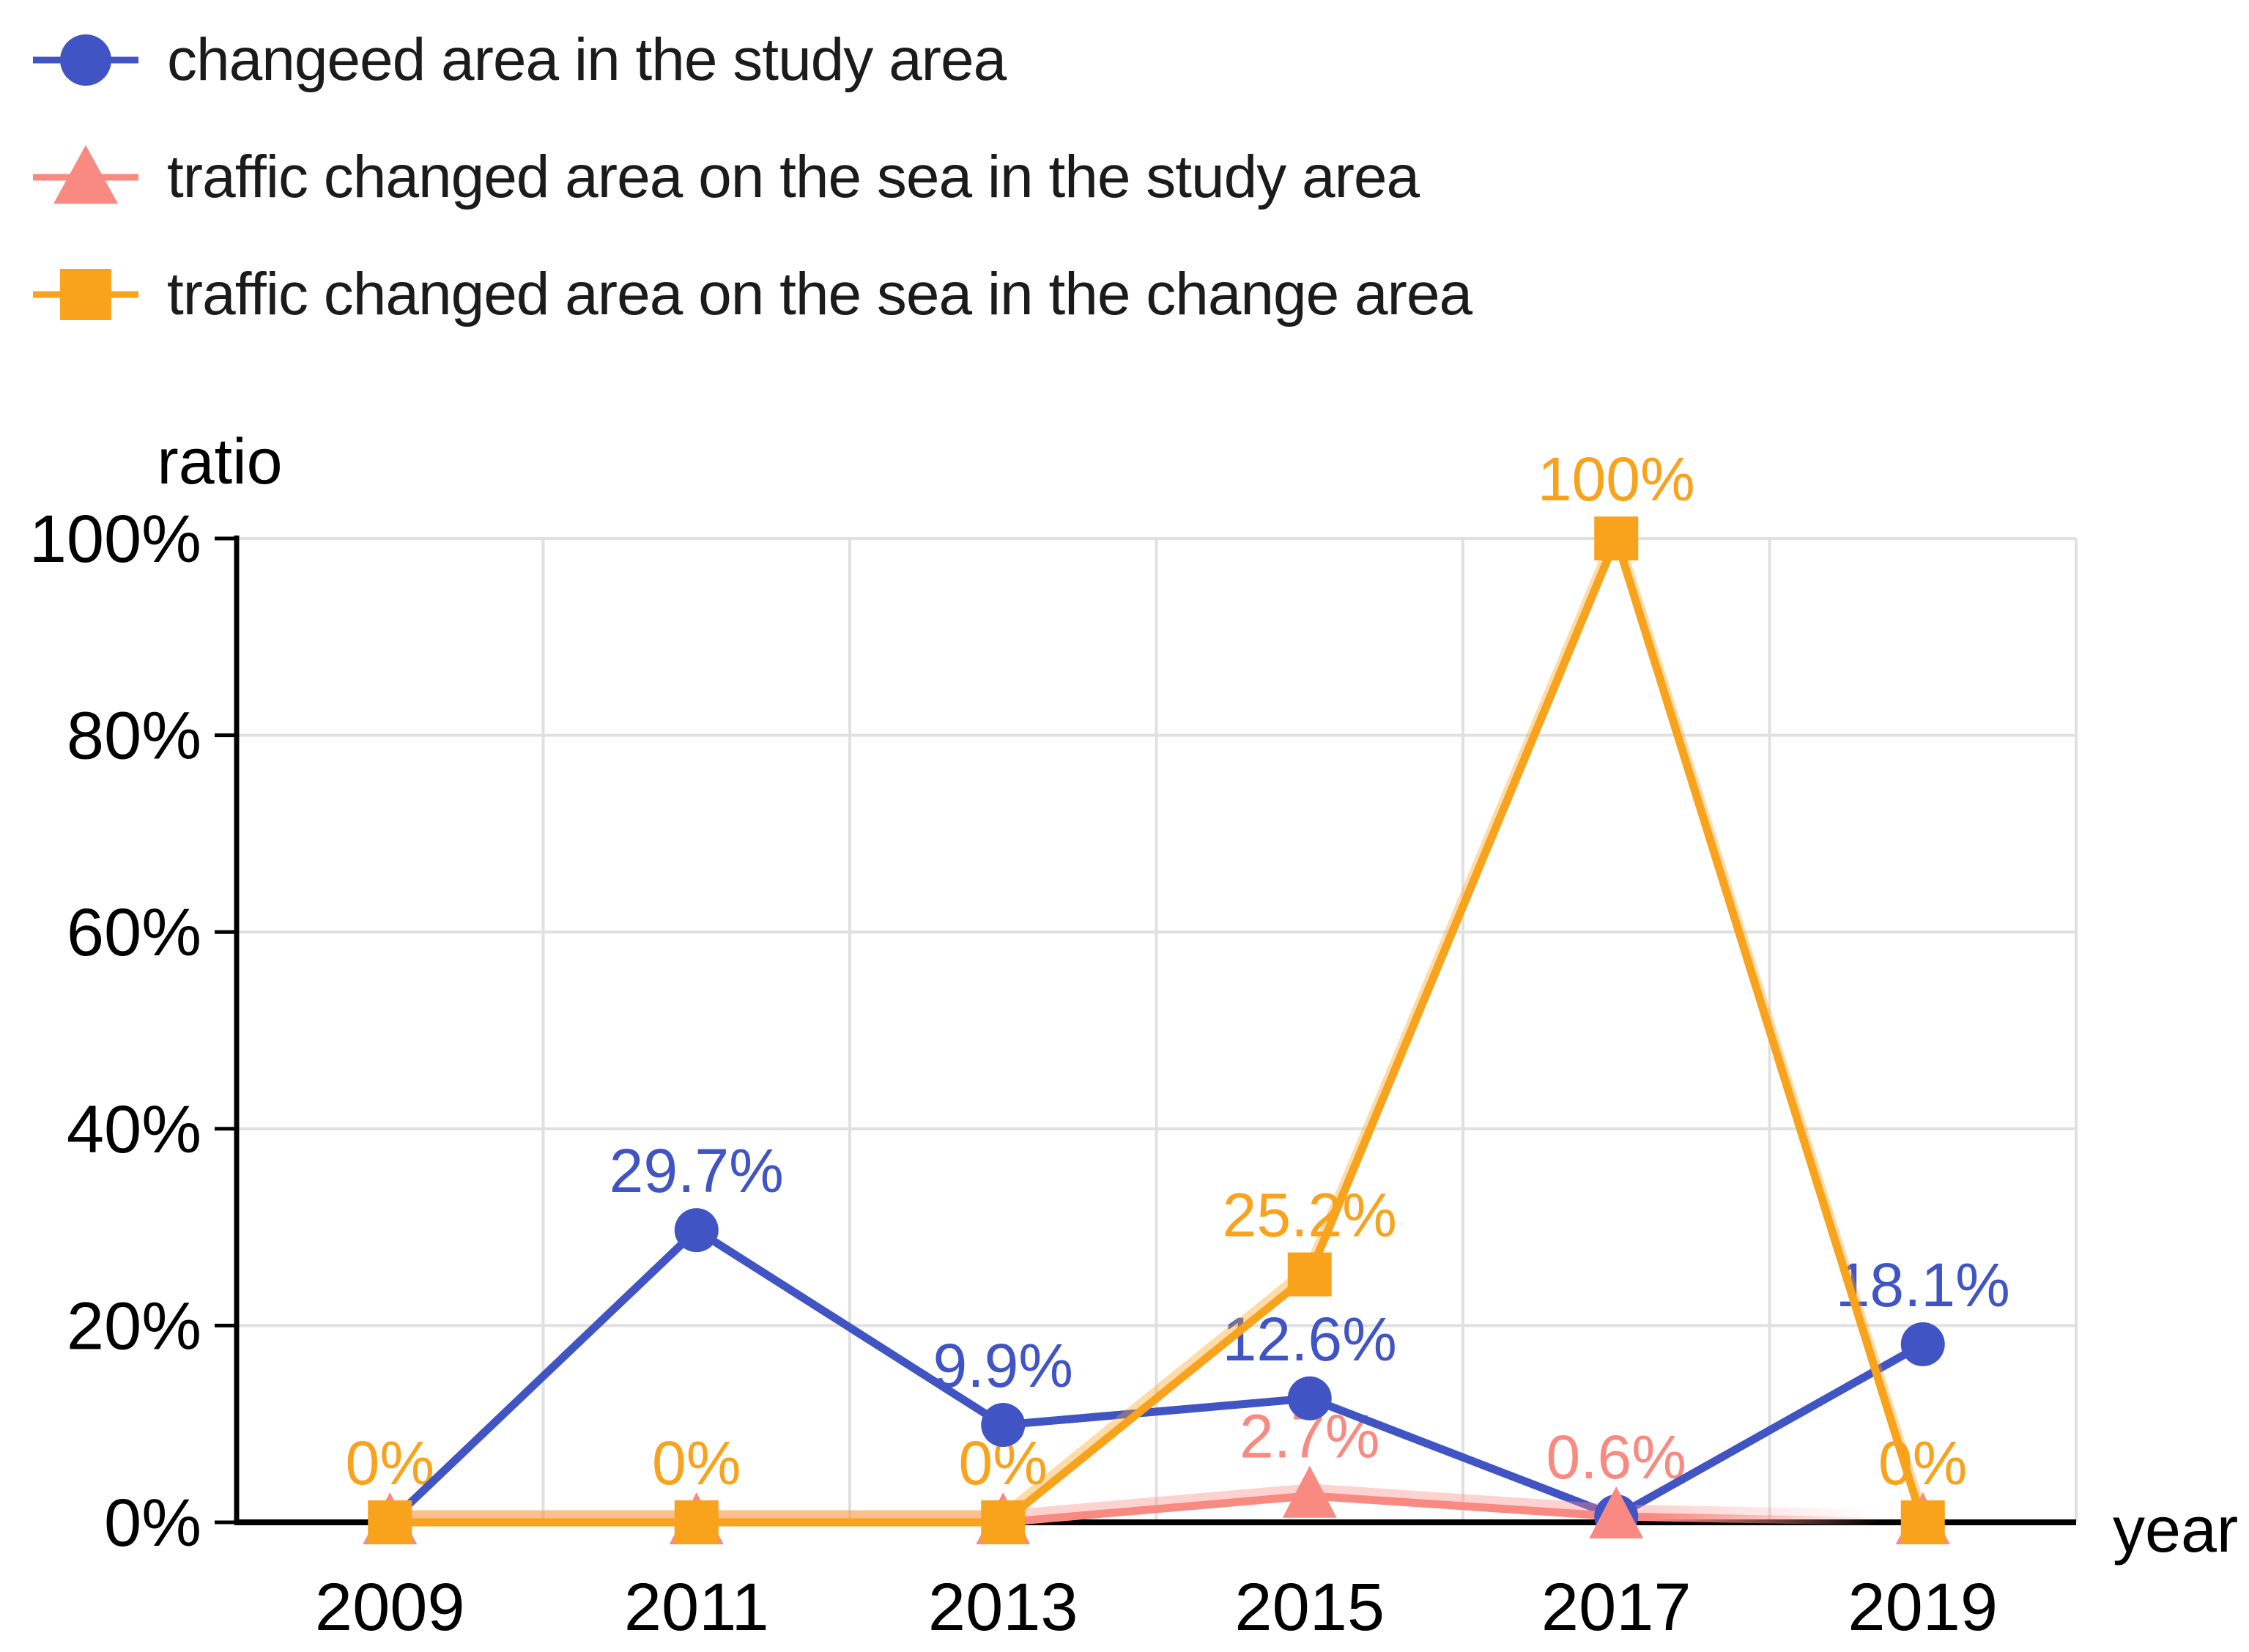 The width and height of the screenshot is (2249, 1652). I want to click on triangle-marker-icon, so click(85, 174).